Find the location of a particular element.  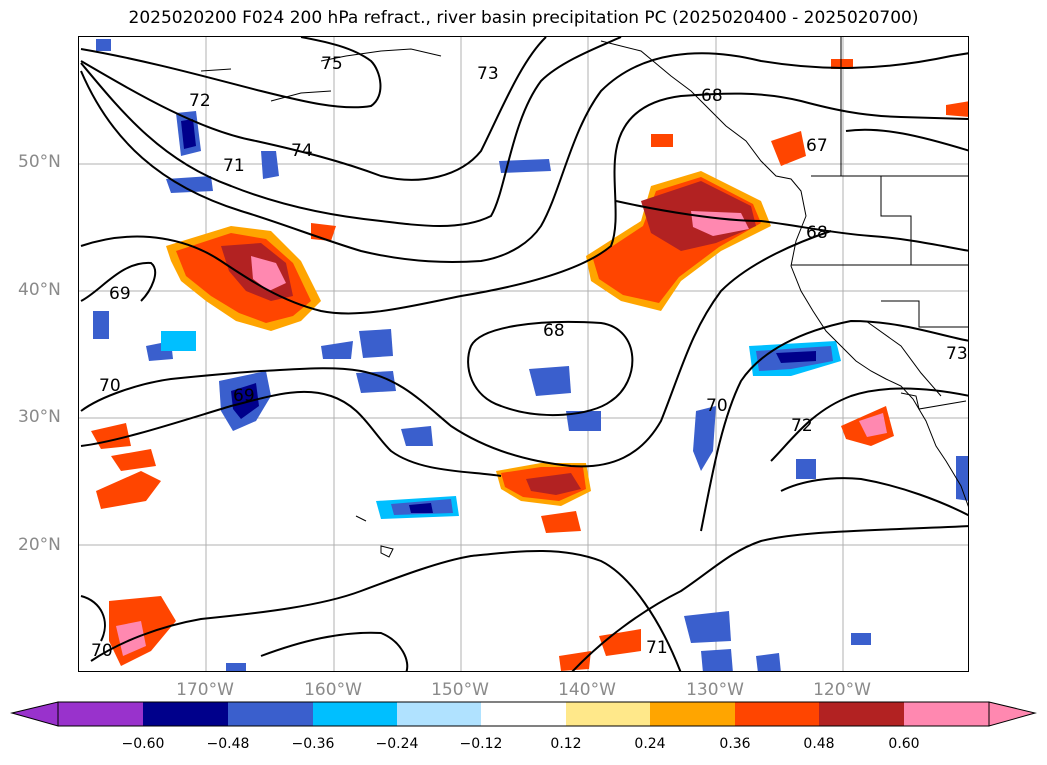

colorbar-tick: 0.60 is located at coordinates (904, 744).